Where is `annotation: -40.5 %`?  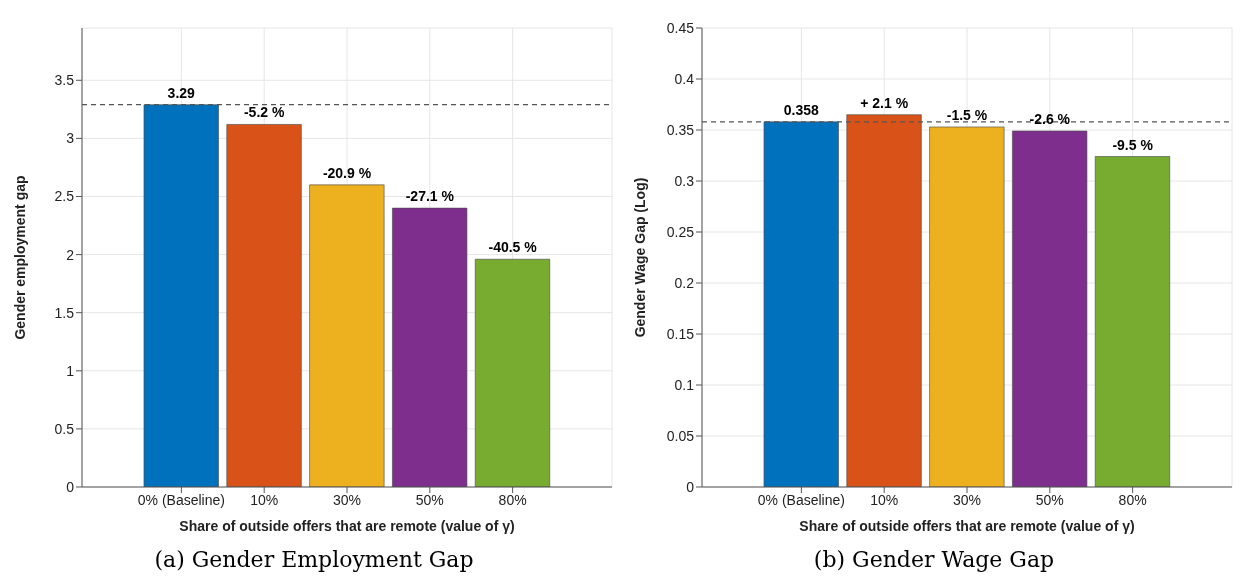
annotation: -40.5 % is located at coordinates (513, 247).